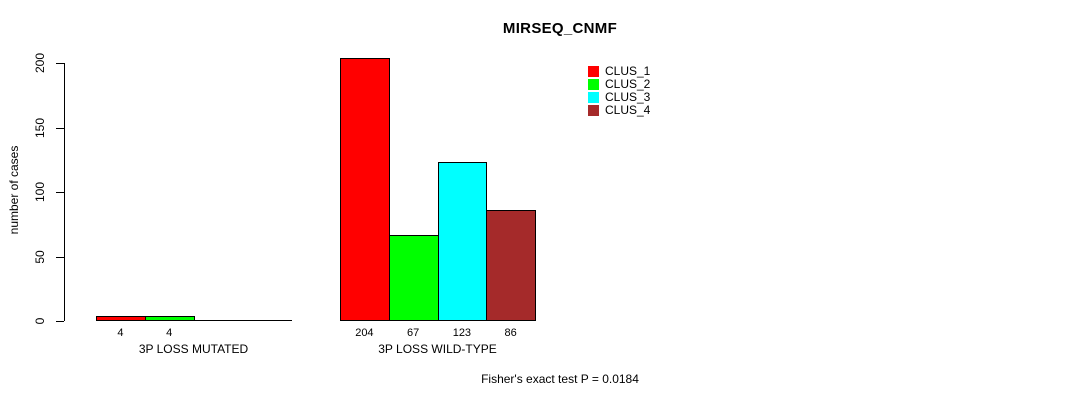 The width and height of the screenshot is (1090, 400). Describe the element at coordinates (628, 84) in the screenshot. I see `legend-label: CLUS_2` at that location.